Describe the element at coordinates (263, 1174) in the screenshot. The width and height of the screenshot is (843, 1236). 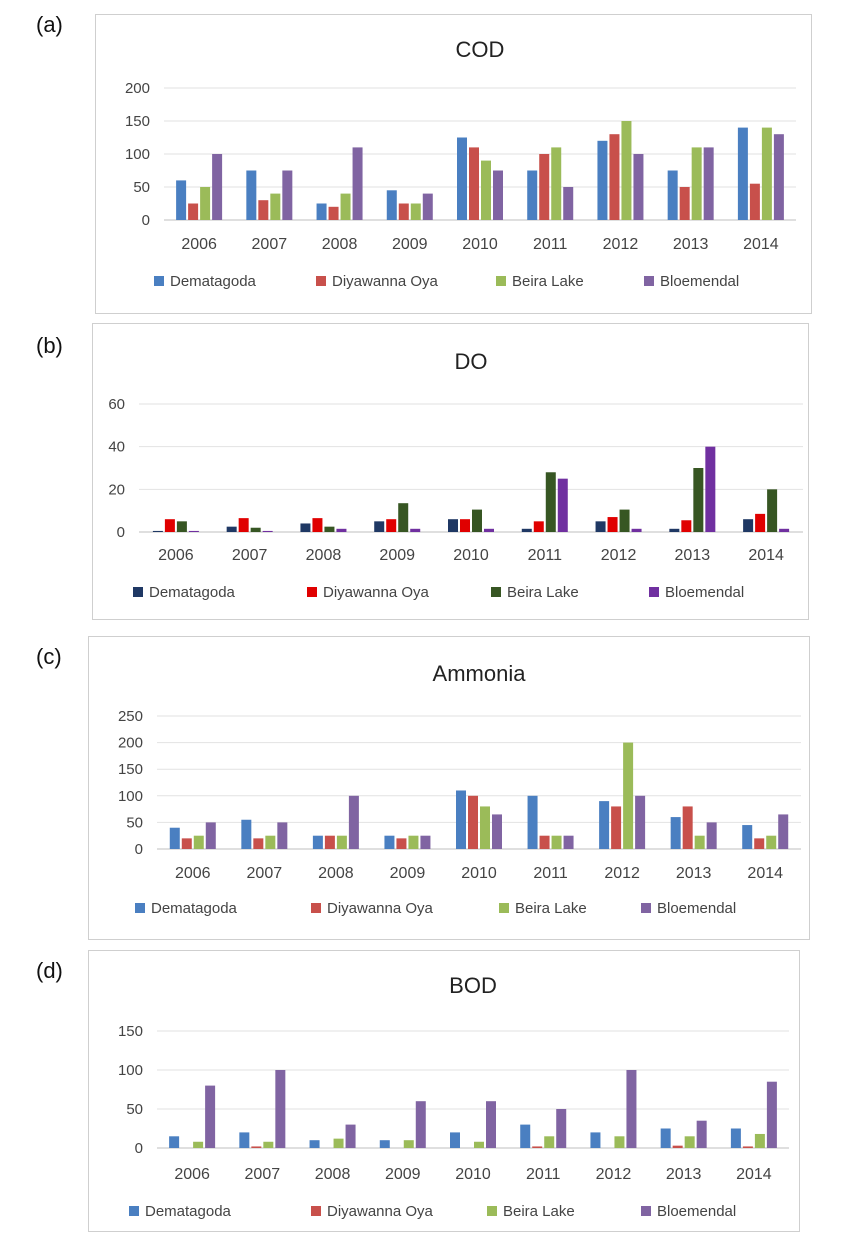
I see `bod-x-tick-label: 2007` at that location.